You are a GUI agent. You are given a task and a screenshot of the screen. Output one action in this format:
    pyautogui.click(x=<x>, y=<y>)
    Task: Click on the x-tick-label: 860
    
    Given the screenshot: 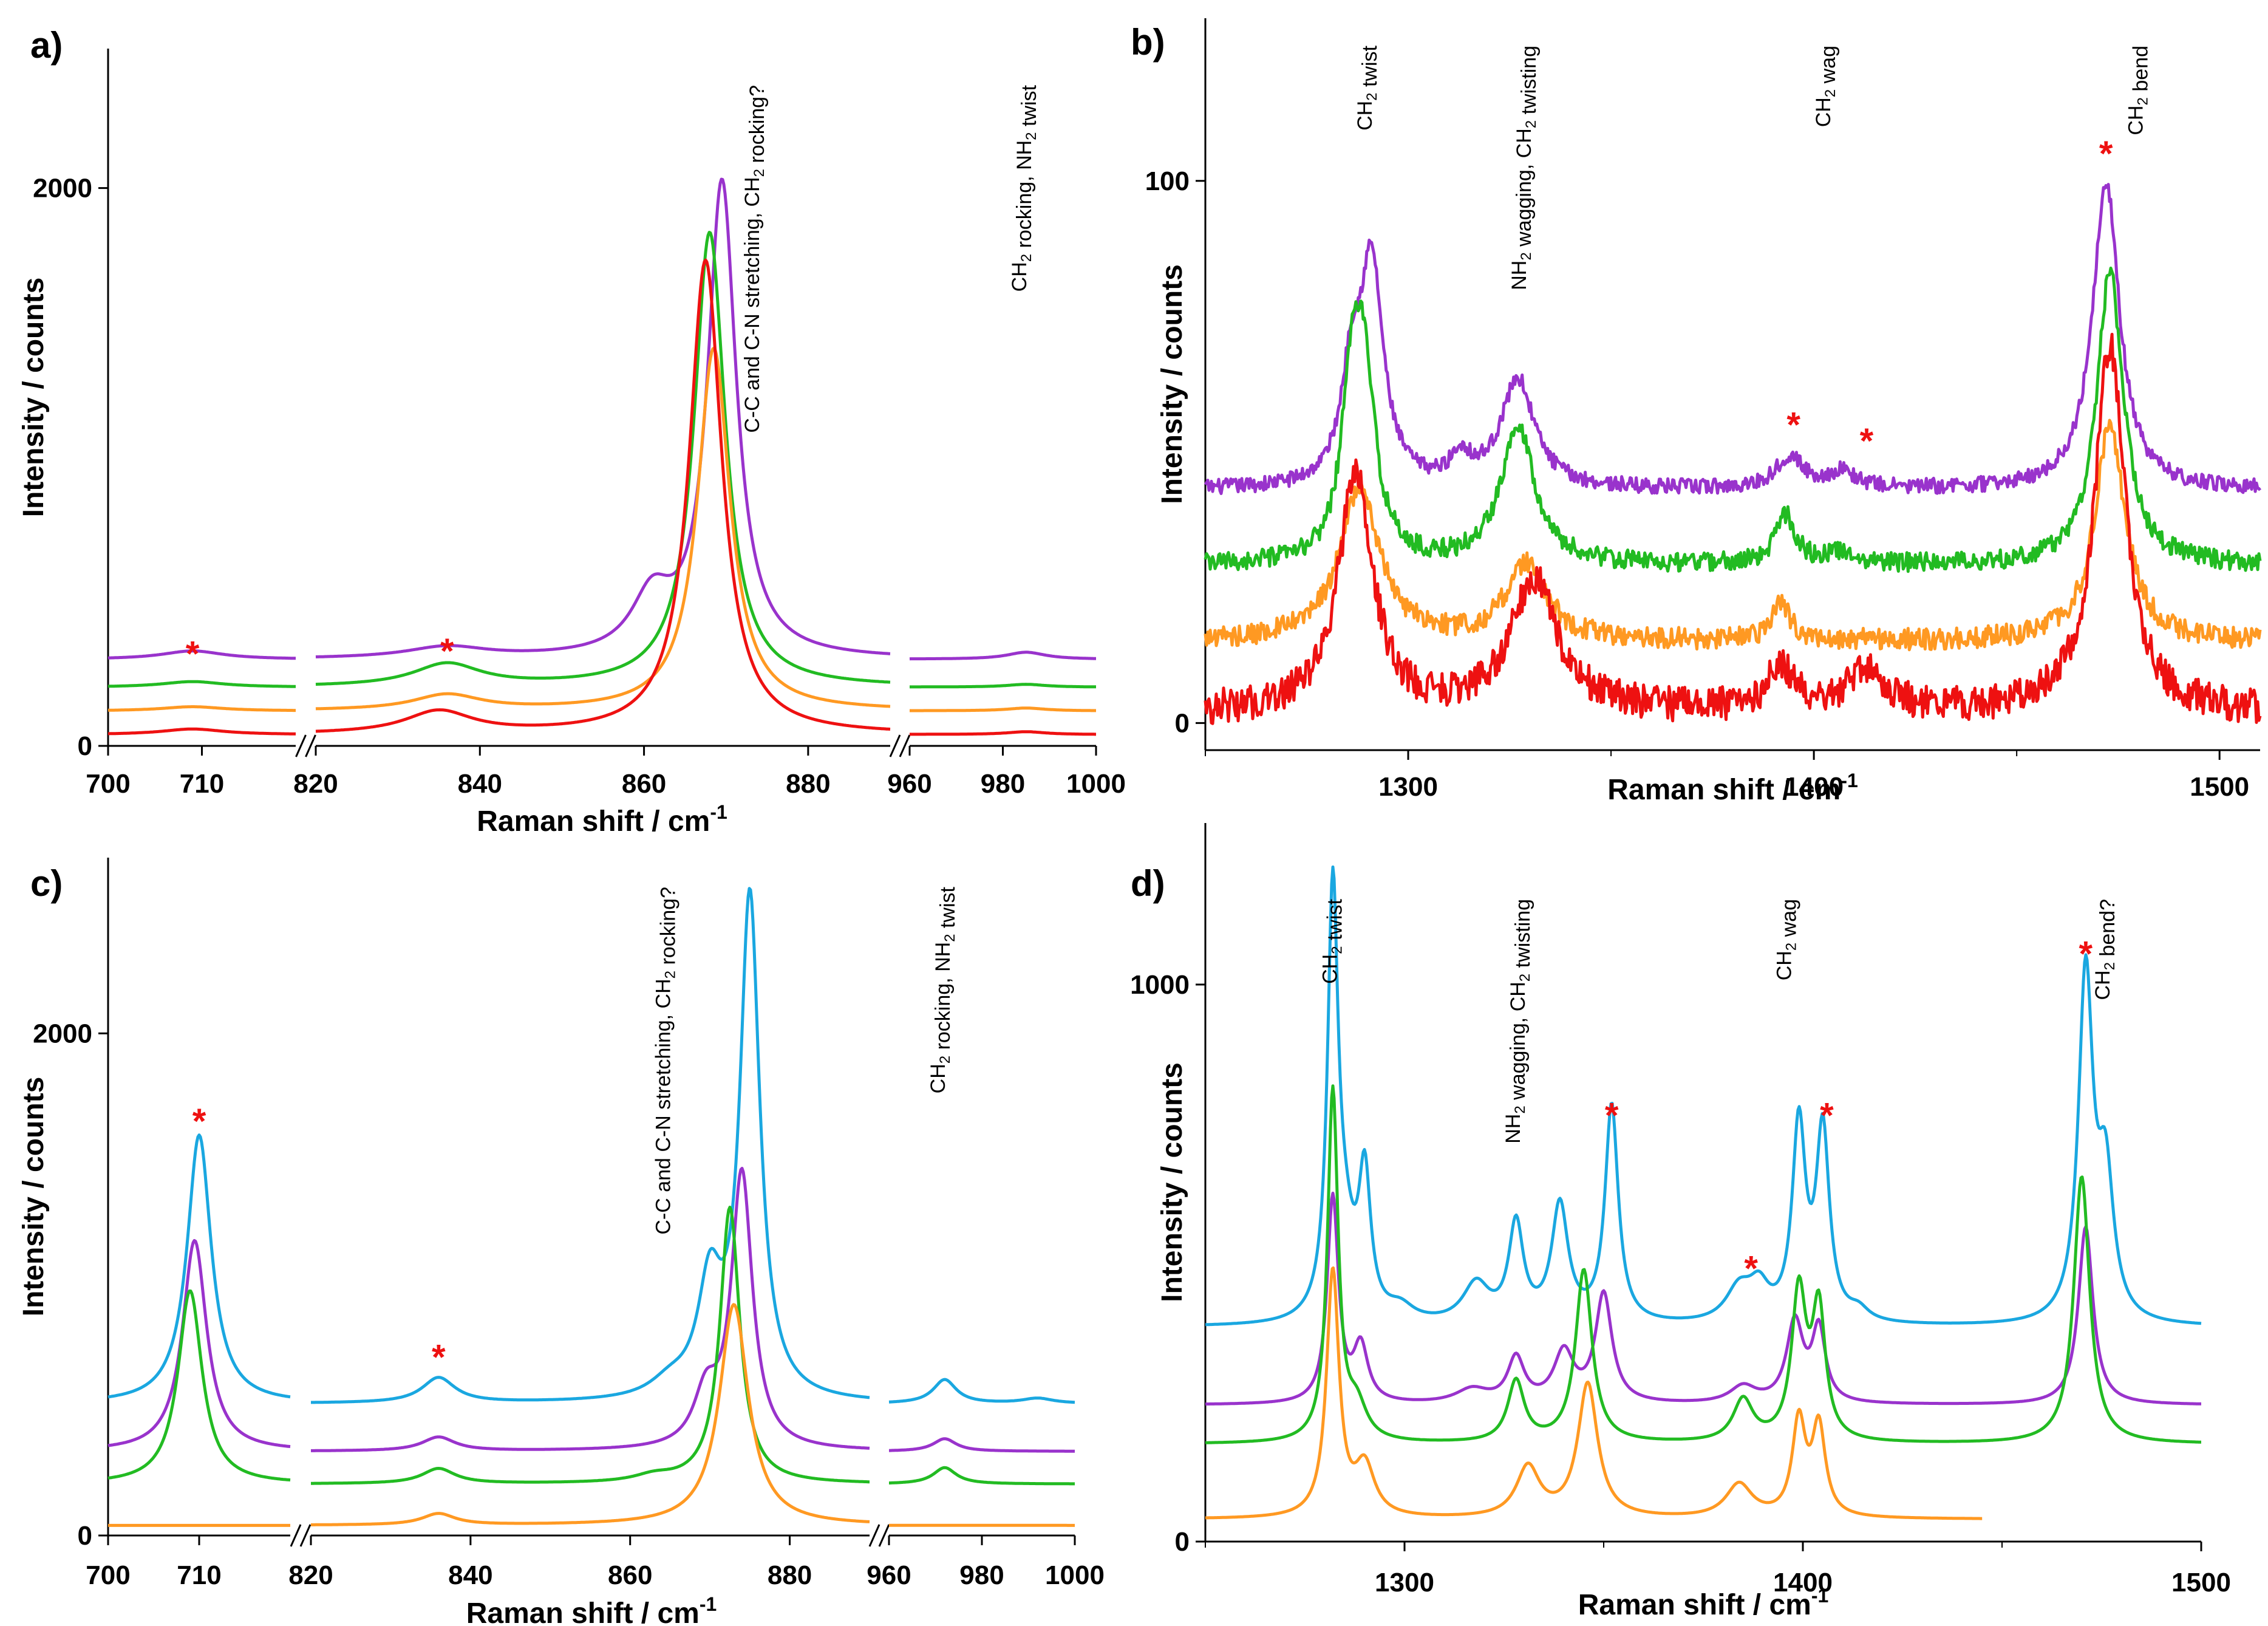 What is the action you would take?
    pyautogui.click(x=630, y=1575)
    